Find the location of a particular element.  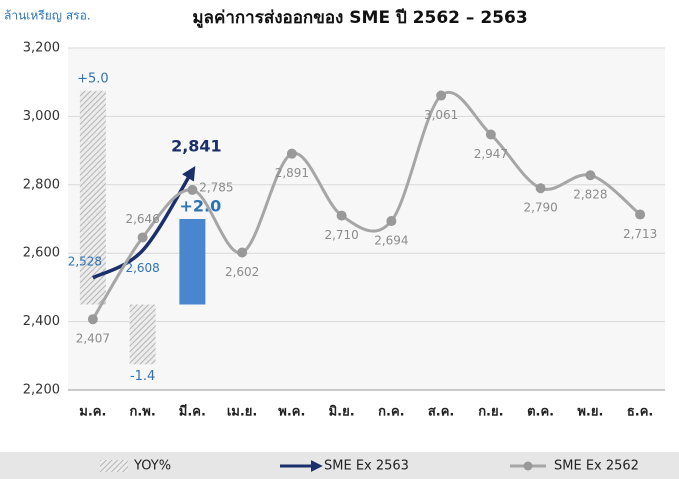

point-label: 2,785 is located at coordinates (216, 187).